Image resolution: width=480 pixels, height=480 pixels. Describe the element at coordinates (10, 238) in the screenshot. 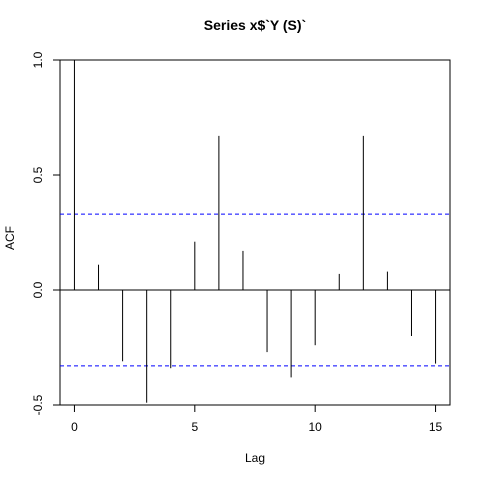

I see `y-axis-label: ACF` at that location.